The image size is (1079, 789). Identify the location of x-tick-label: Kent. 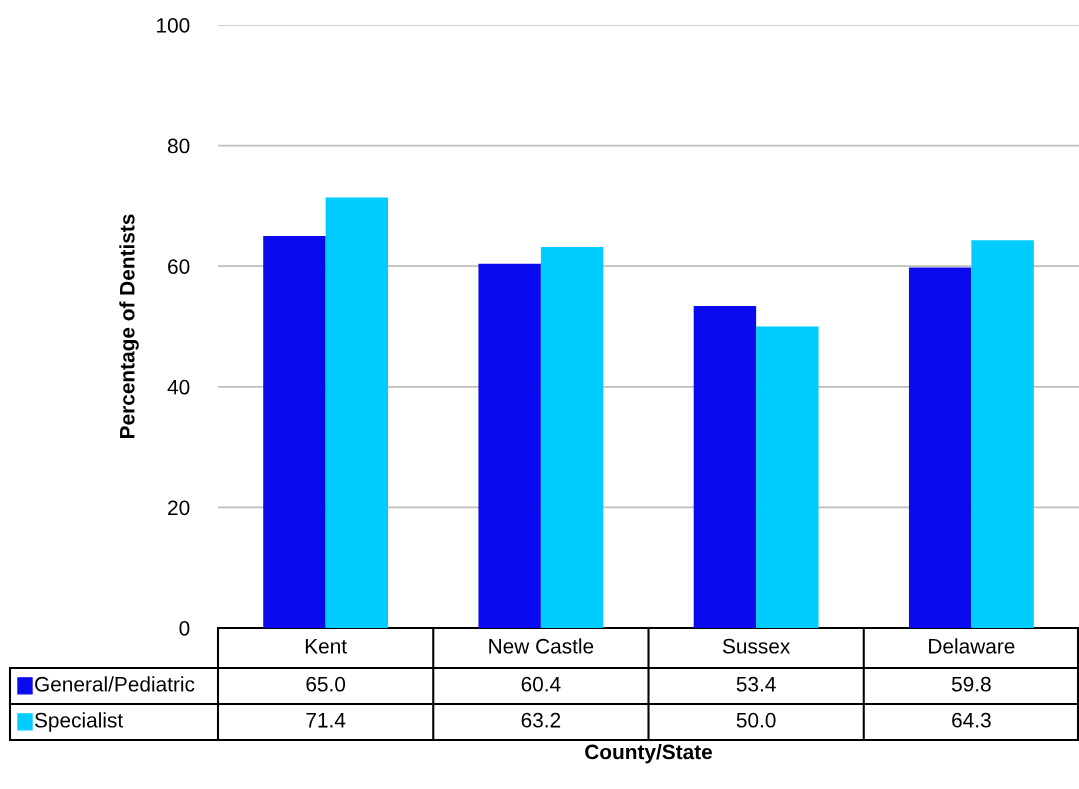
(326, 646).